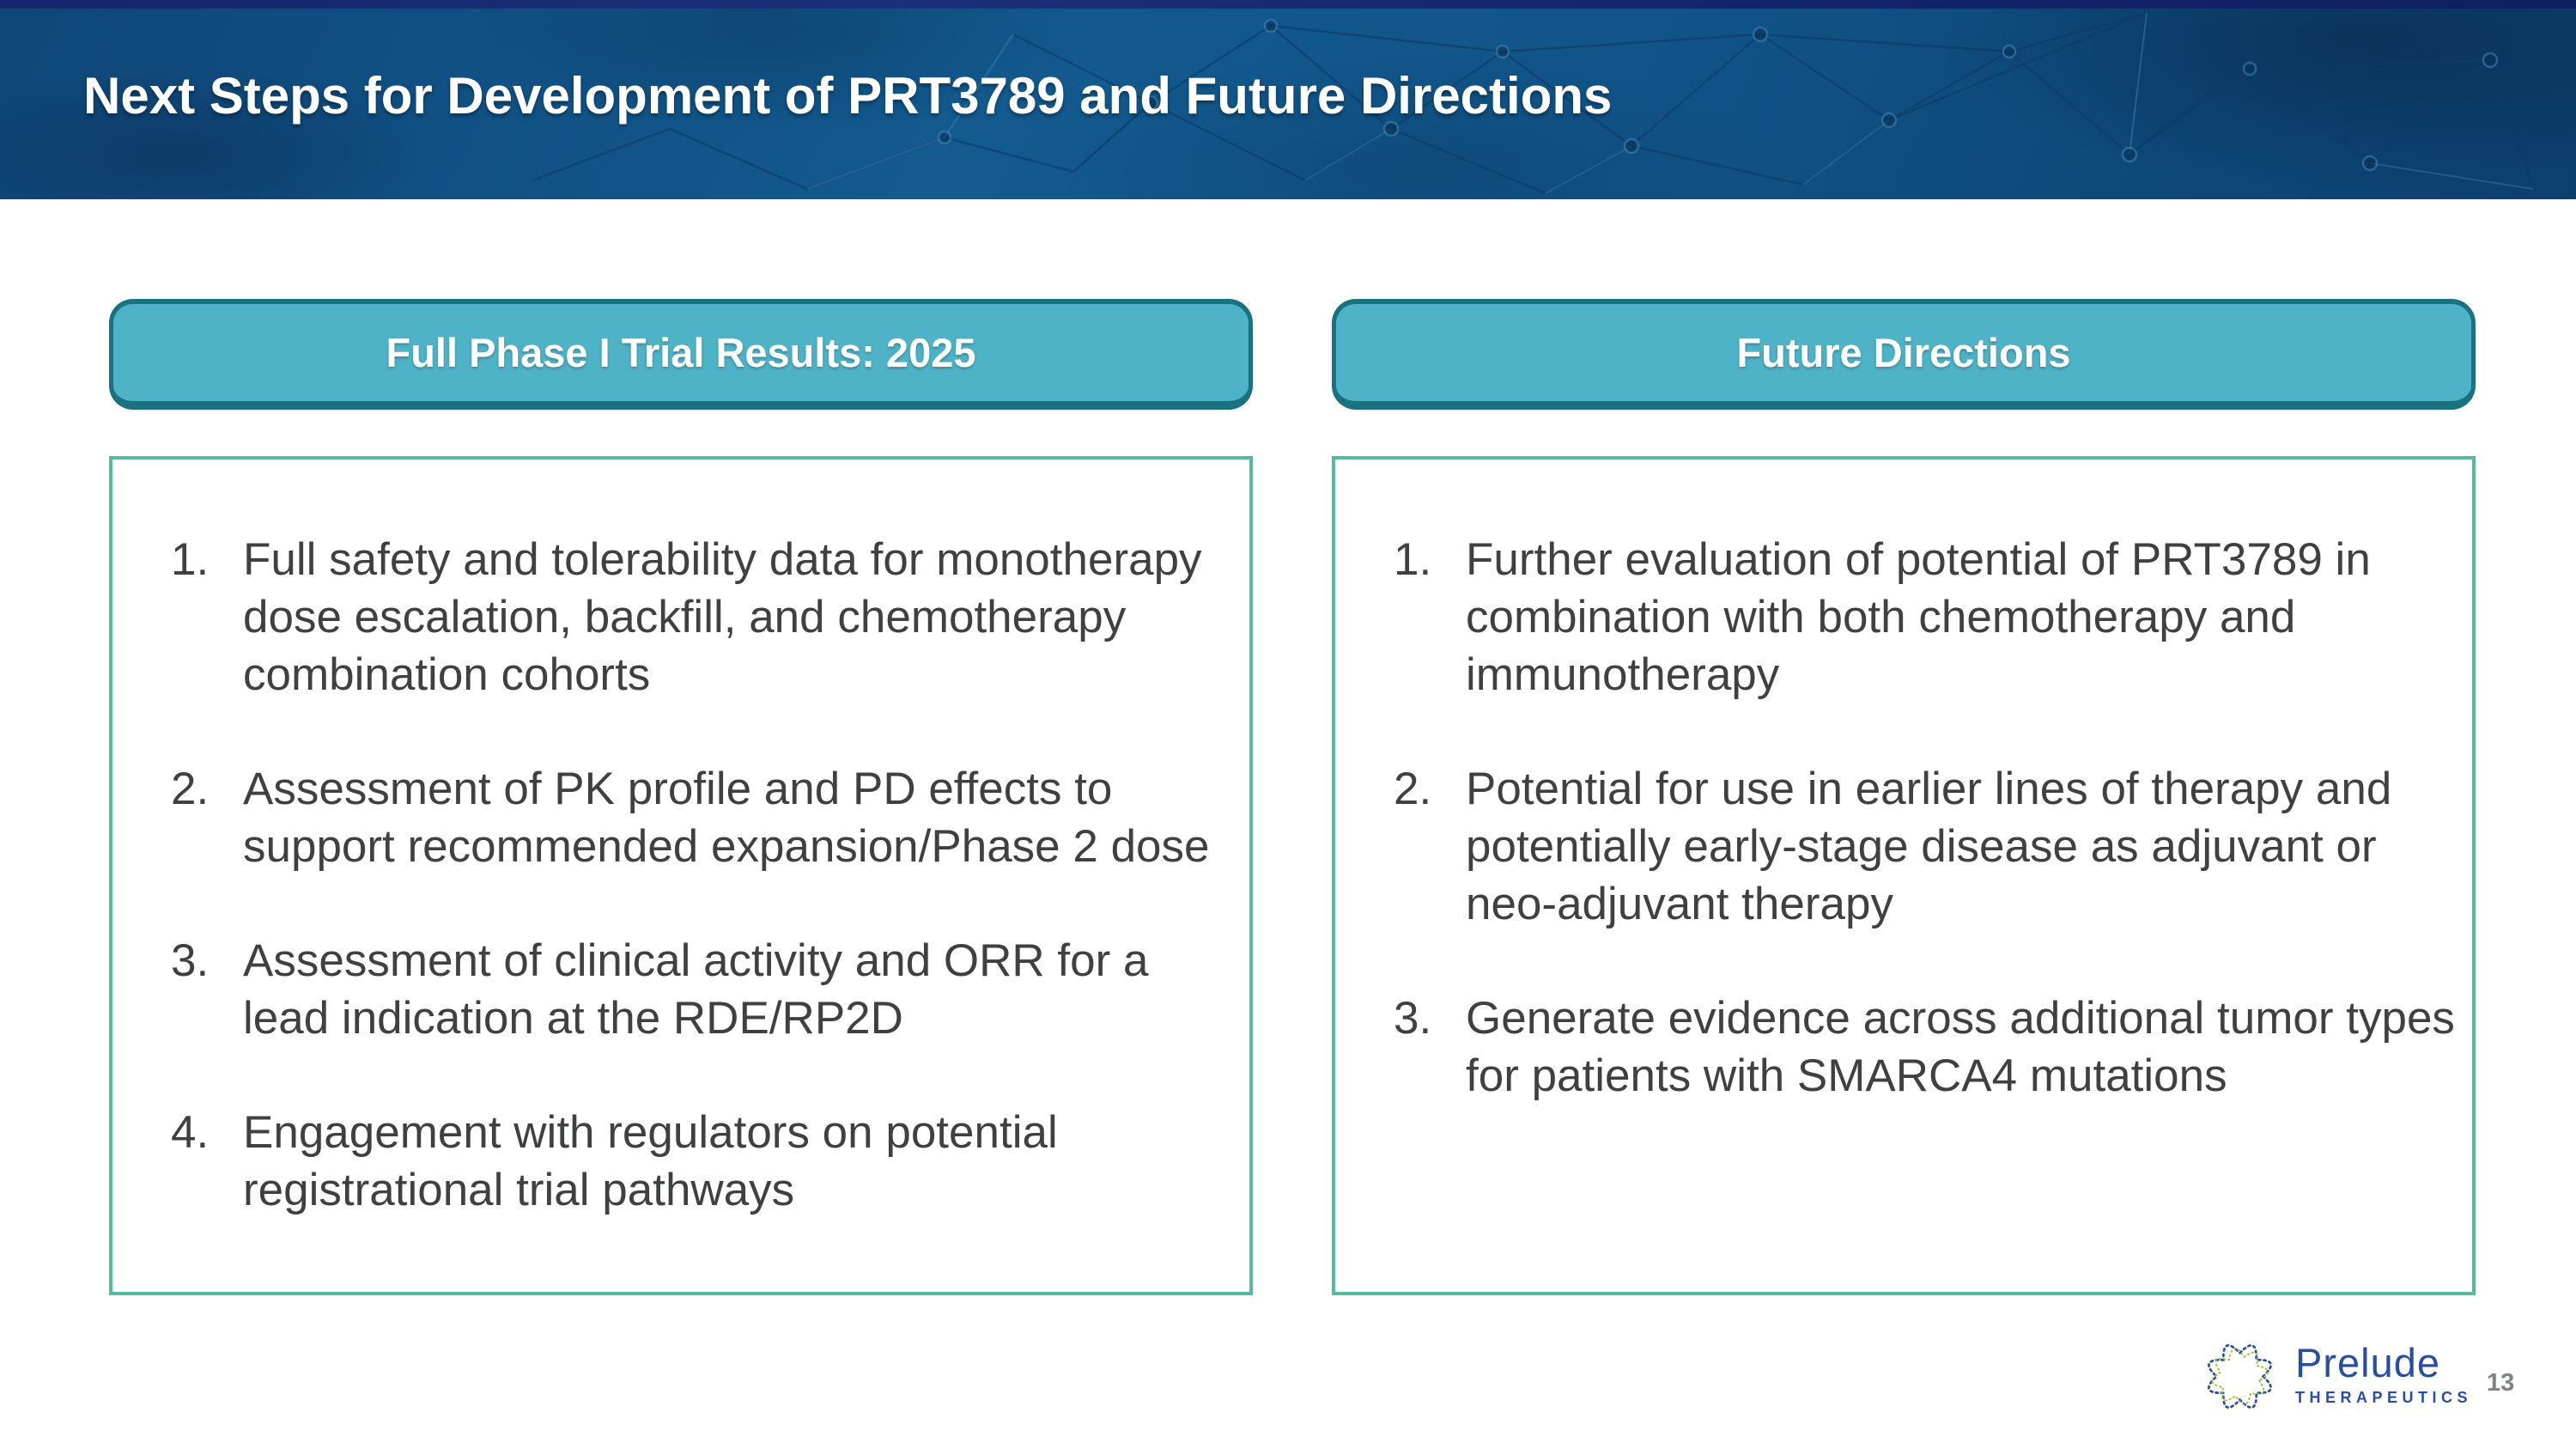 The height and width of the screenshot is (1449, 2576). Describe the element at coordinates (1904, 354) in the screenshot. I see `panel-header-future: Future Directions` at that location.